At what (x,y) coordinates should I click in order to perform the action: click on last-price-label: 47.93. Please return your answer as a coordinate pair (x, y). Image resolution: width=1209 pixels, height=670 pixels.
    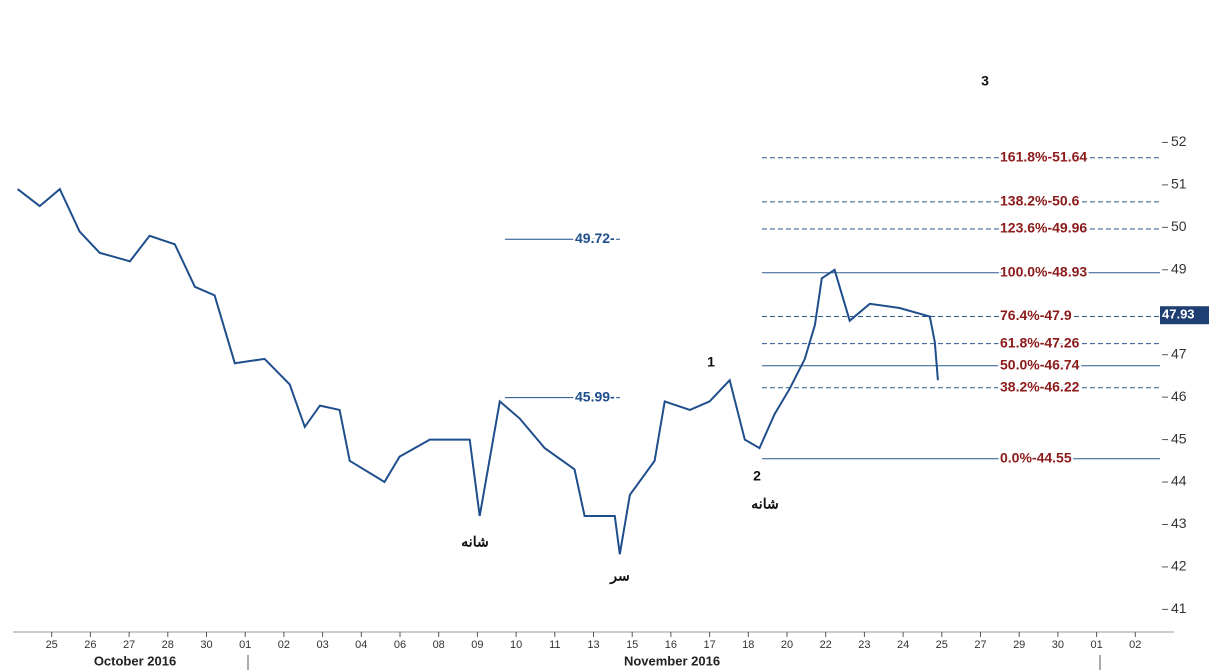
    Looking at the image, I should click on (1178, 314).